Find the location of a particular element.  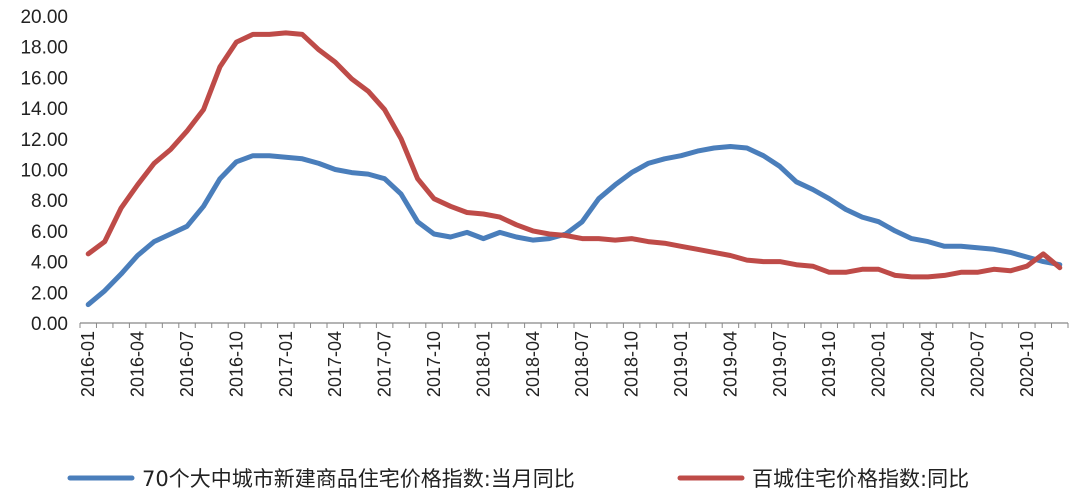

y-tick-label: 8.00 is located at coordinates (49, 201).